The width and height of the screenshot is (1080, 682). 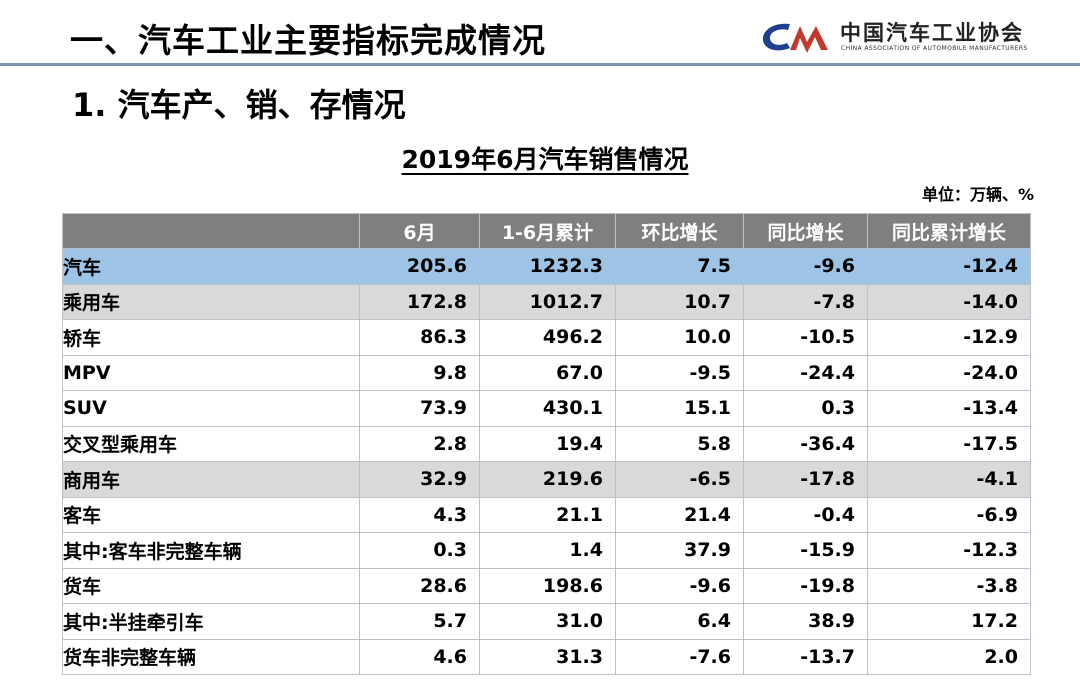 I want to click on header-divider, so click(x=540, y=64).